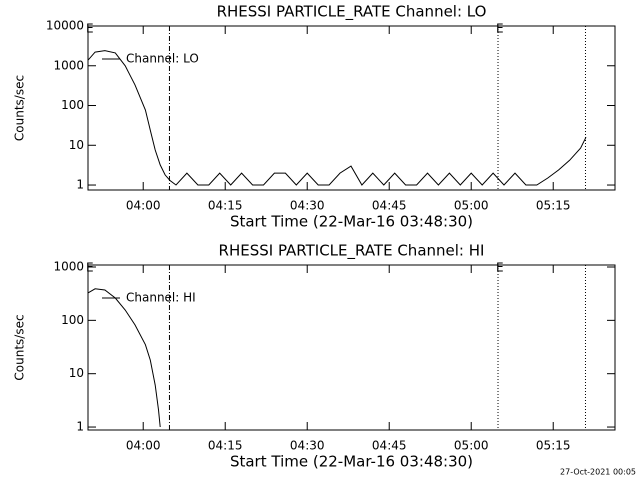 The image size is (640, 480). What do you see at coordinates (352, 12) in the screenshot?
I see `chart-title: RHESSI PARTICLE_RATE Channel: LO` at bounding box center [352, 12].